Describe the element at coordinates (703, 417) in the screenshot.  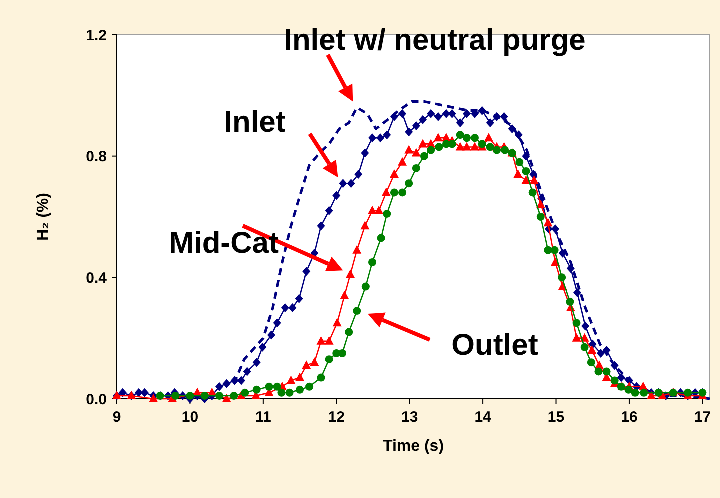
I see `x-tick-label: 17` at that location.